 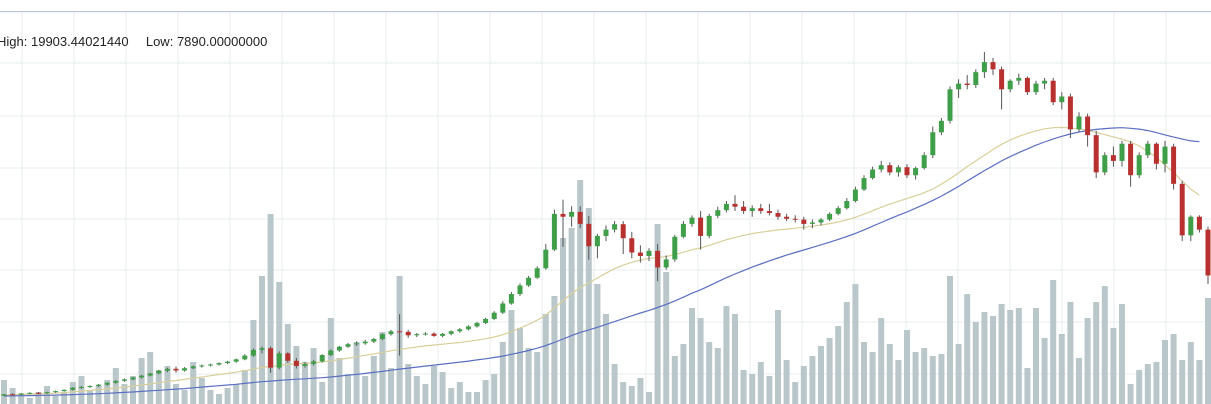 I want to click on low-label: Low:, so click(x=159, y=41).